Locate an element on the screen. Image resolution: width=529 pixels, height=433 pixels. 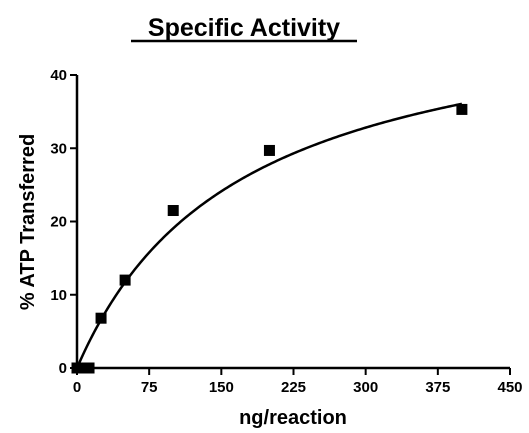
chart-title: Specific Activity is located at coordinates (244, 28).